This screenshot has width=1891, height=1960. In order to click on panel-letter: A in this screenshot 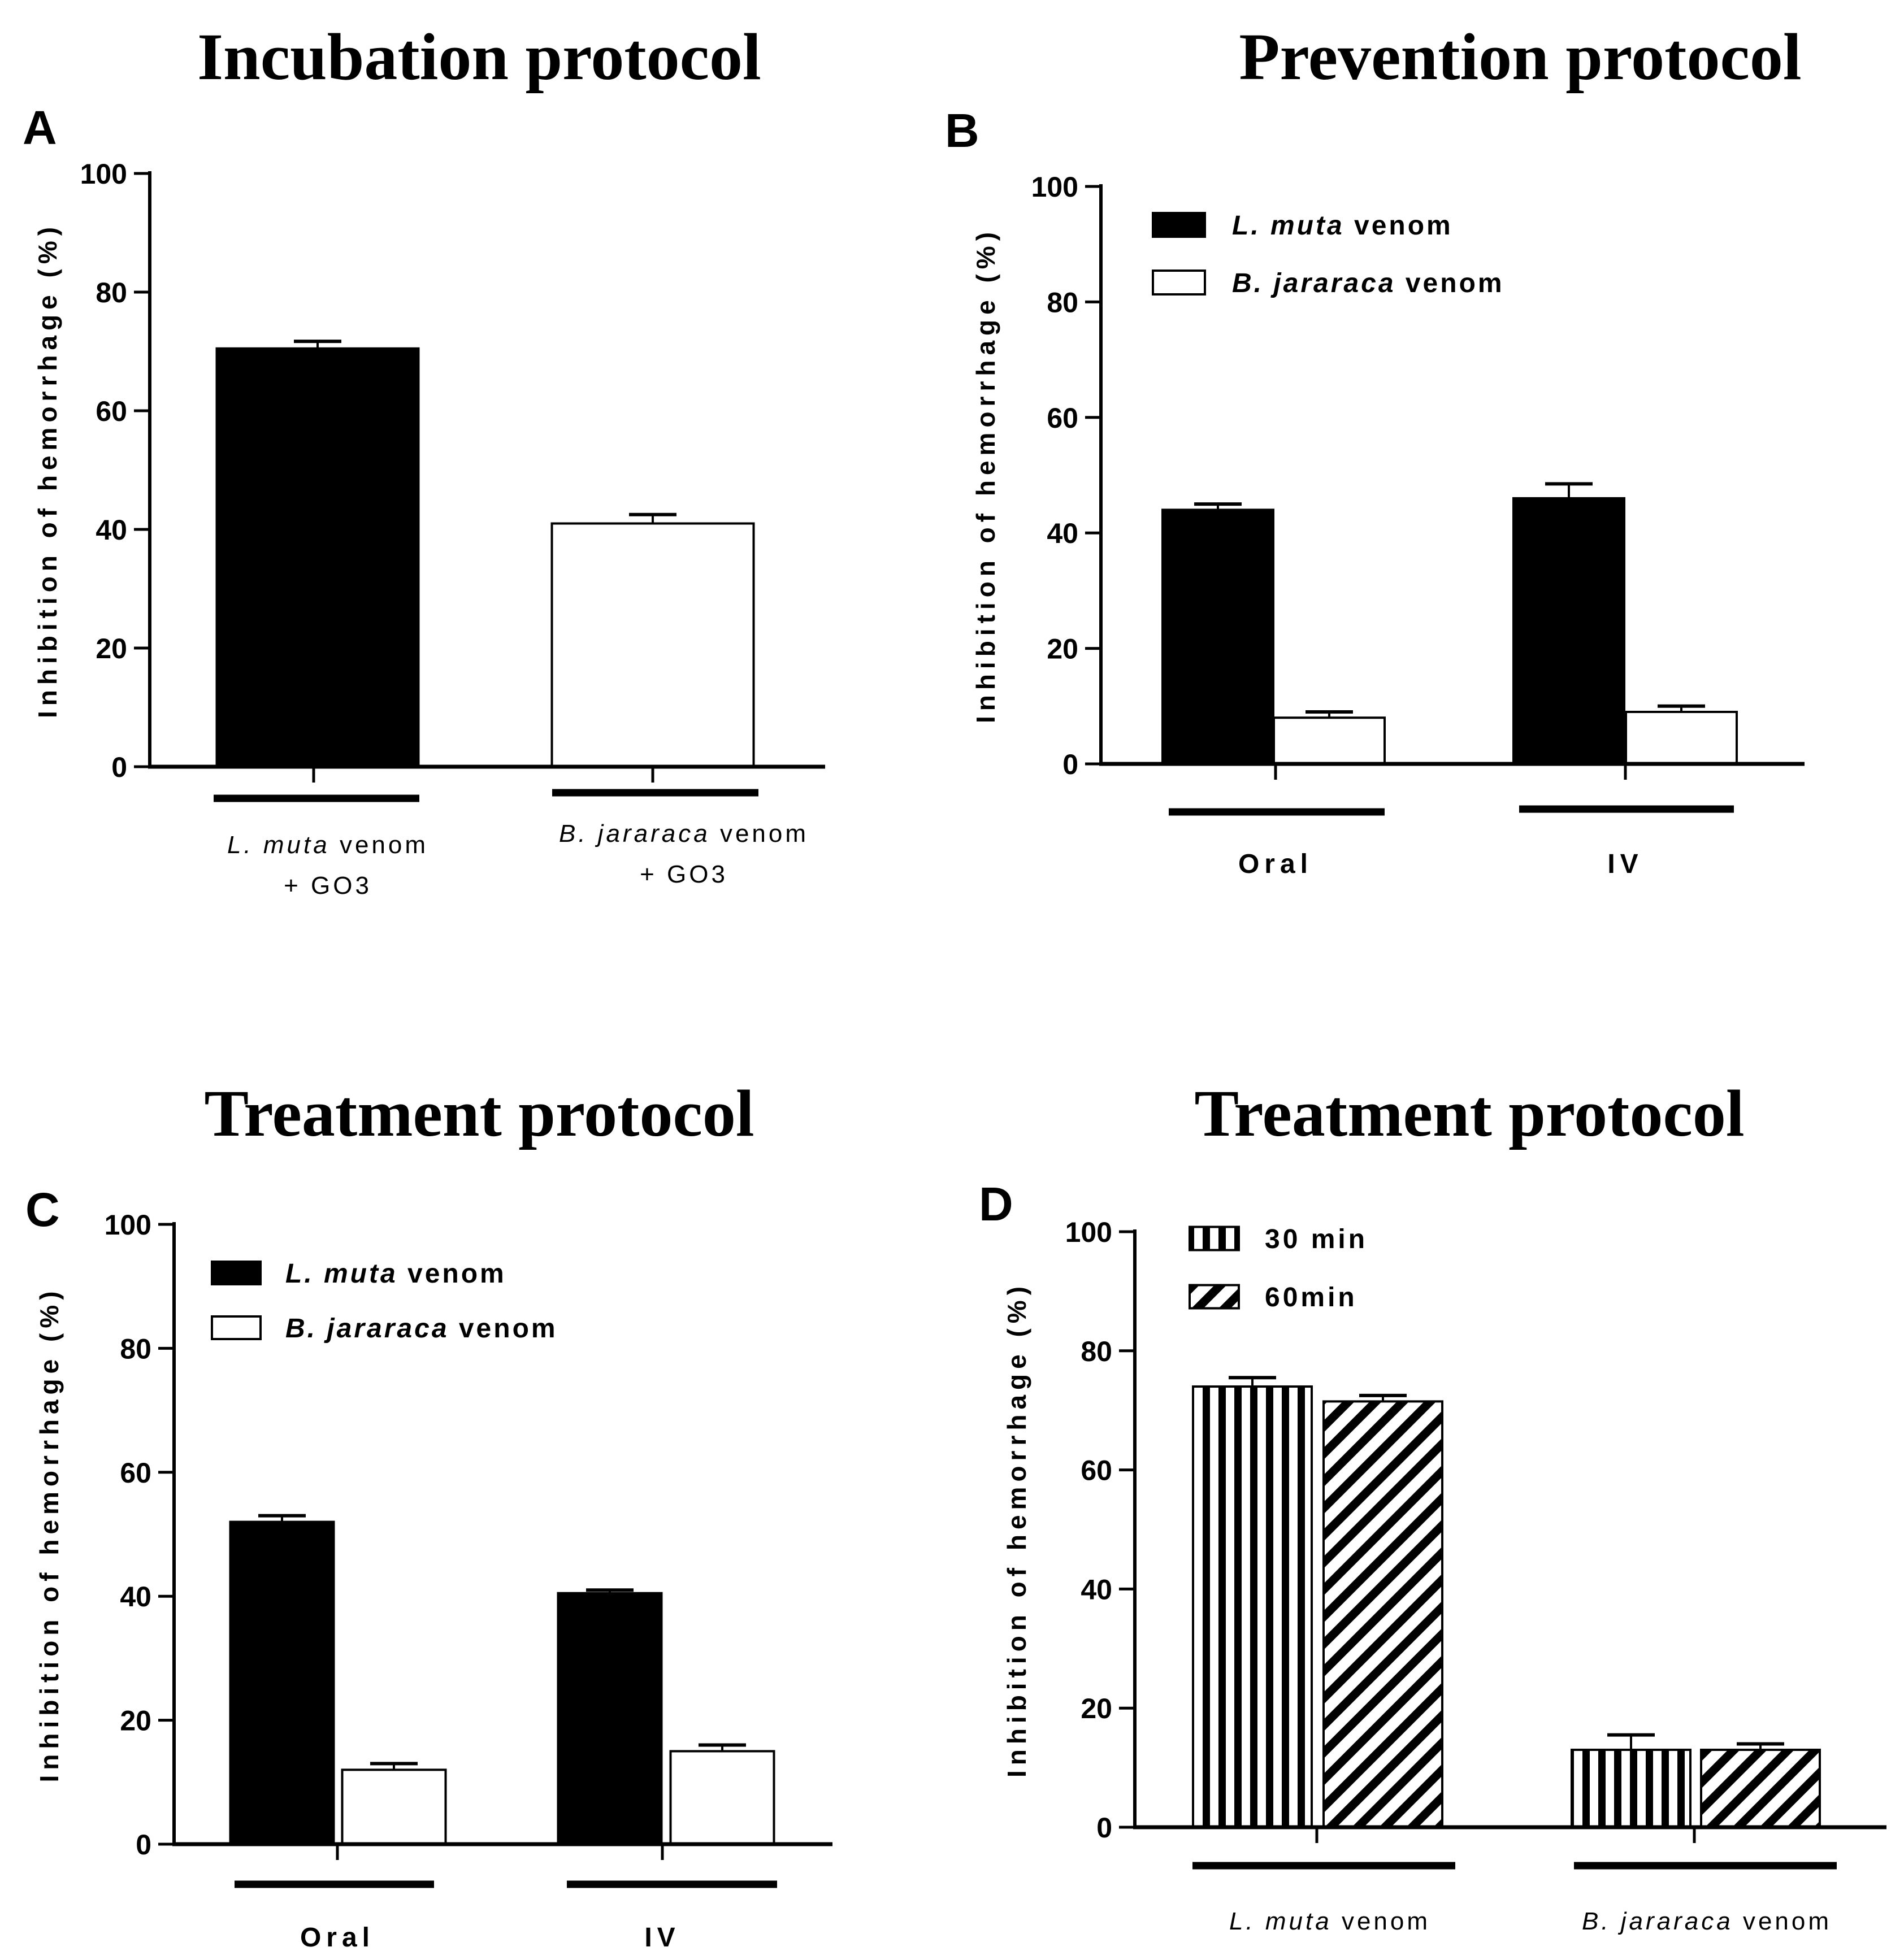, I will do `click(40, 127)`.